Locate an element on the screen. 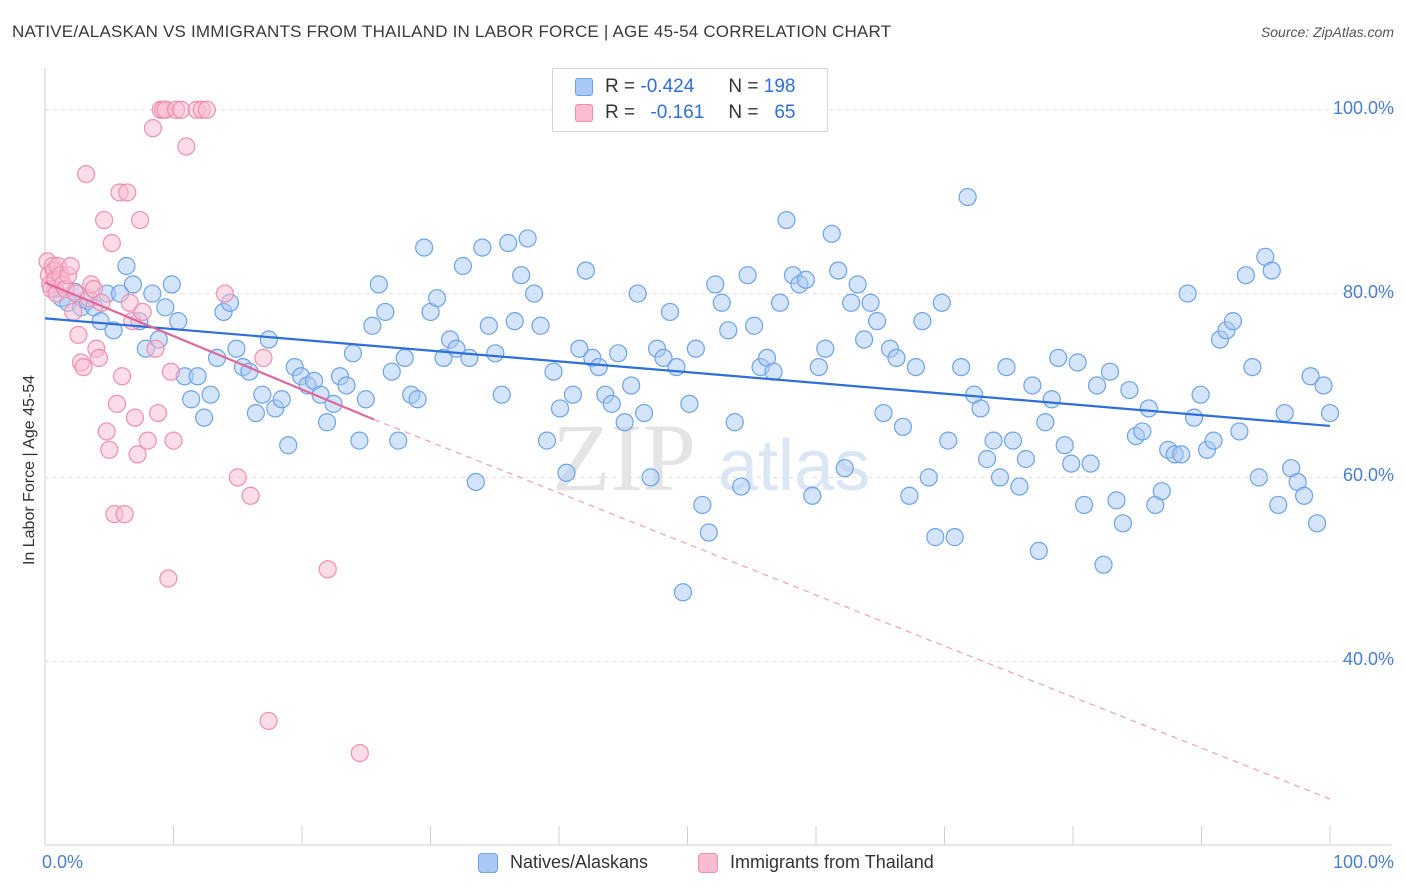  legend-item-natives: Natives/Alaskans is located at coordinates (563, 862).